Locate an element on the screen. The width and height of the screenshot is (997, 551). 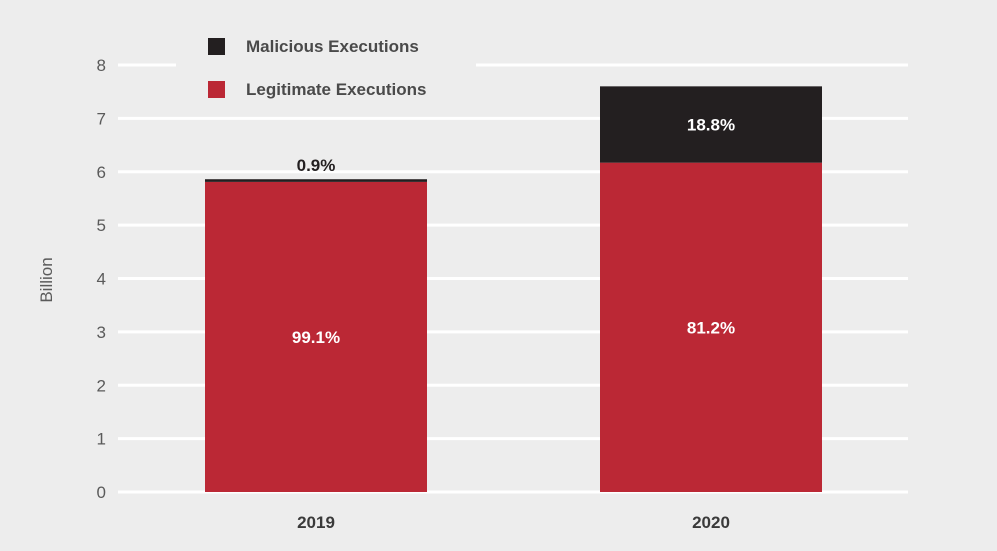
legend-background is located at coordinates (326, 68).